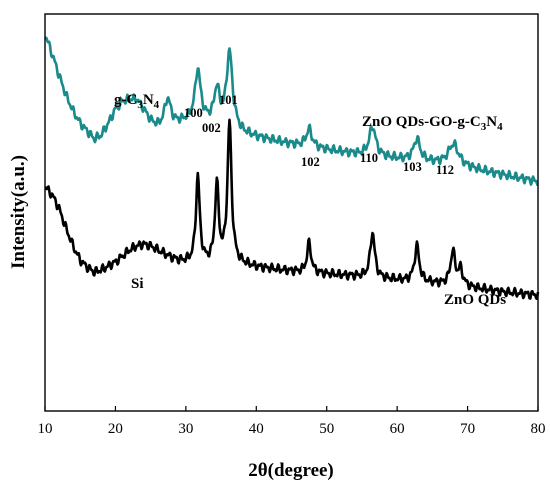  What do you see at coordinates (538, 429) in the screenshot?
I see `x-tick-label: 80` at bounding box center [538, 429].